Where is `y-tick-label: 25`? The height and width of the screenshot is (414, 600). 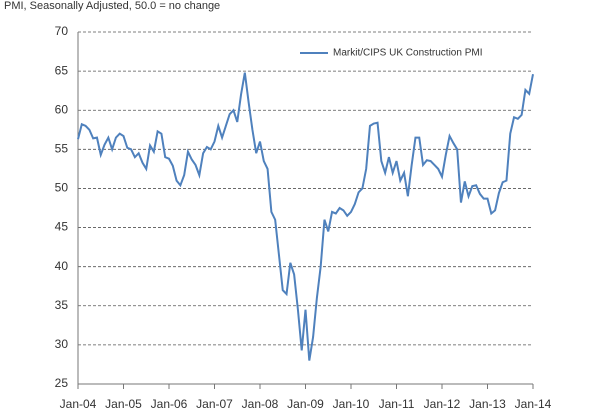
y-tick-label: 25 is located at coordinates (62, 383).